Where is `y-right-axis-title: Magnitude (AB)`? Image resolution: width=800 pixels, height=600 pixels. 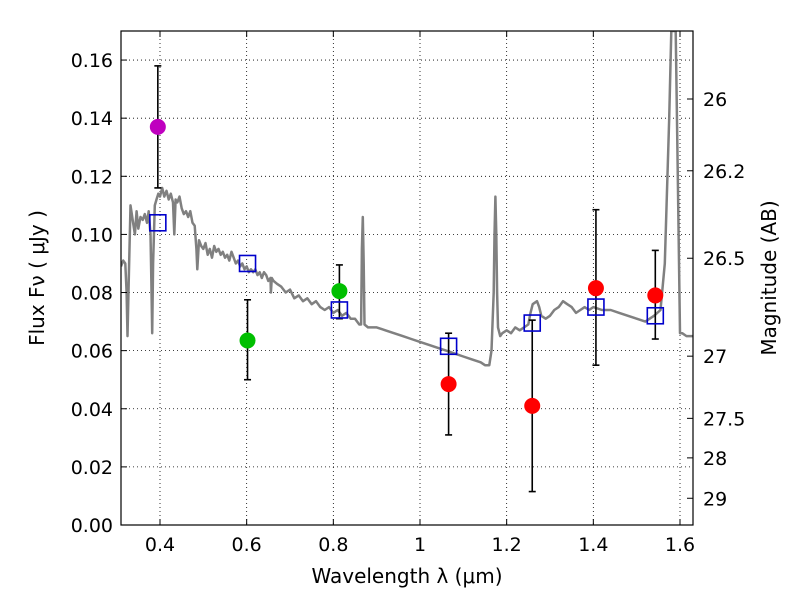 y-right-axis-title: Magnitude (AB) is located at coordinates (769, 277).